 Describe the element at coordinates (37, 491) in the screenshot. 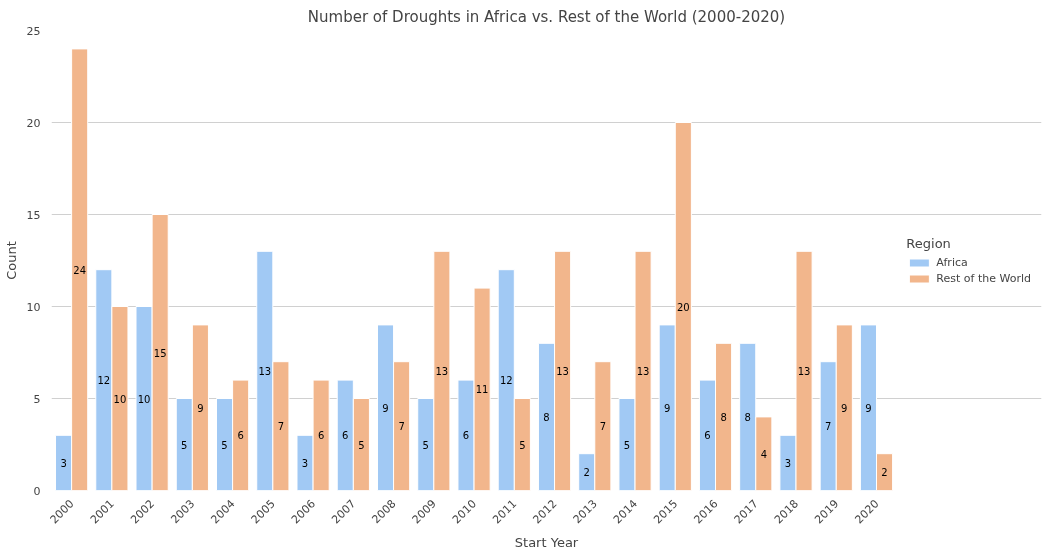

I see `y-tick-label: 0` at that location.